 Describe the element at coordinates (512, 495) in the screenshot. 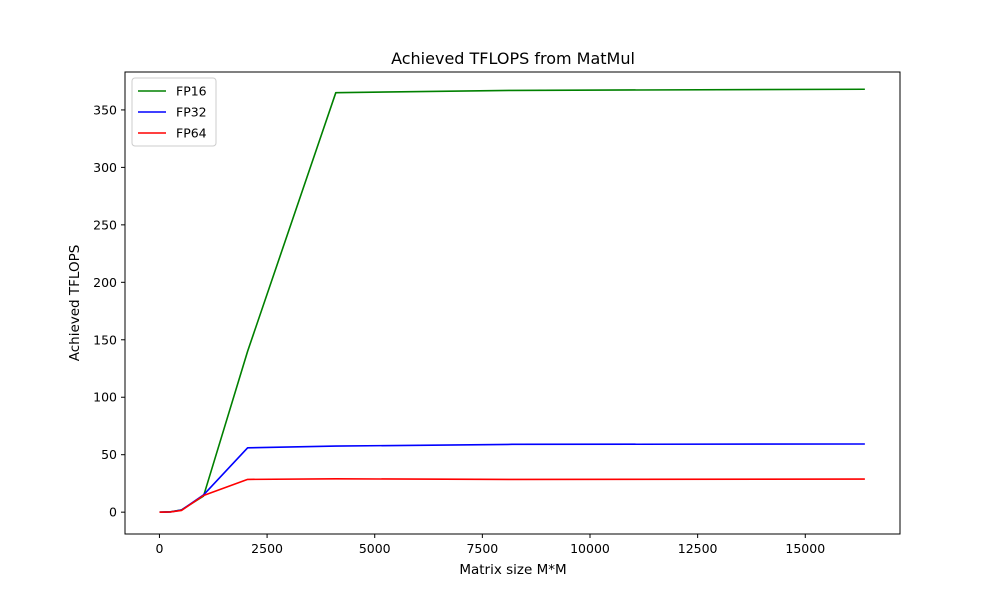

I see `series-line-fp64` at that location.